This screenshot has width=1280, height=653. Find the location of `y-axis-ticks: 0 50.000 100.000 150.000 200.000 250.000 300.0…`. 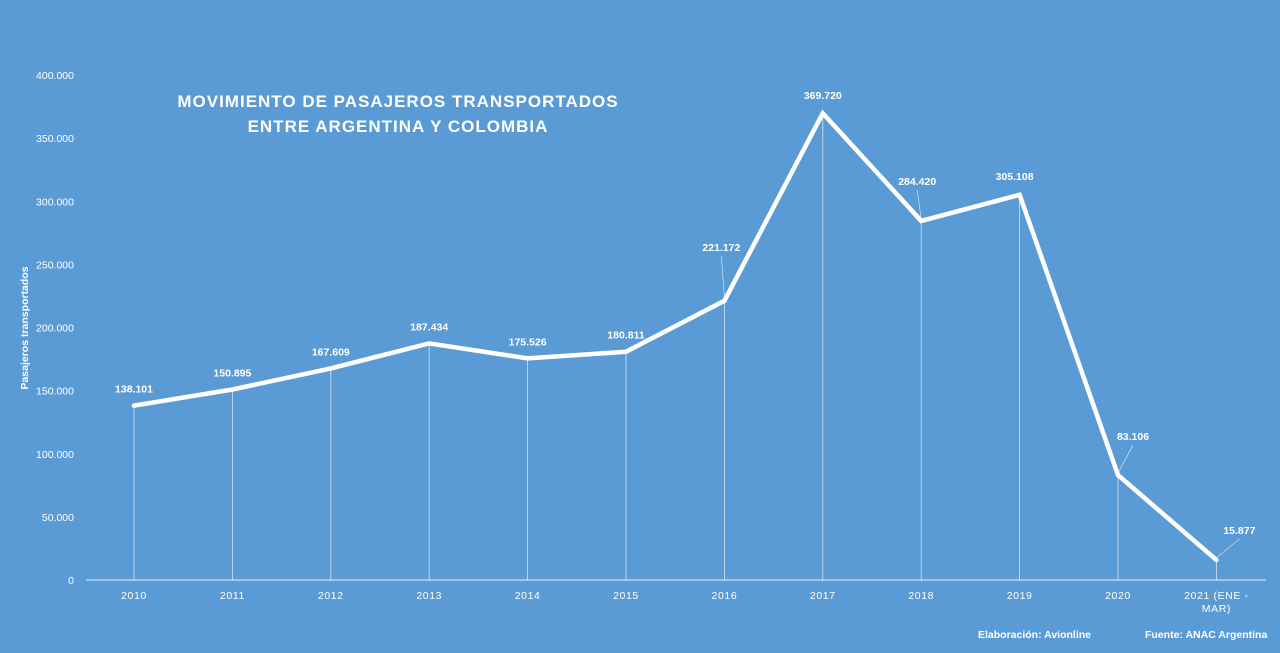

y-axis-ticks: 0 50.000 100.000 150.000 200.000 250.000 300.0… is located at coordinates (55, 328).